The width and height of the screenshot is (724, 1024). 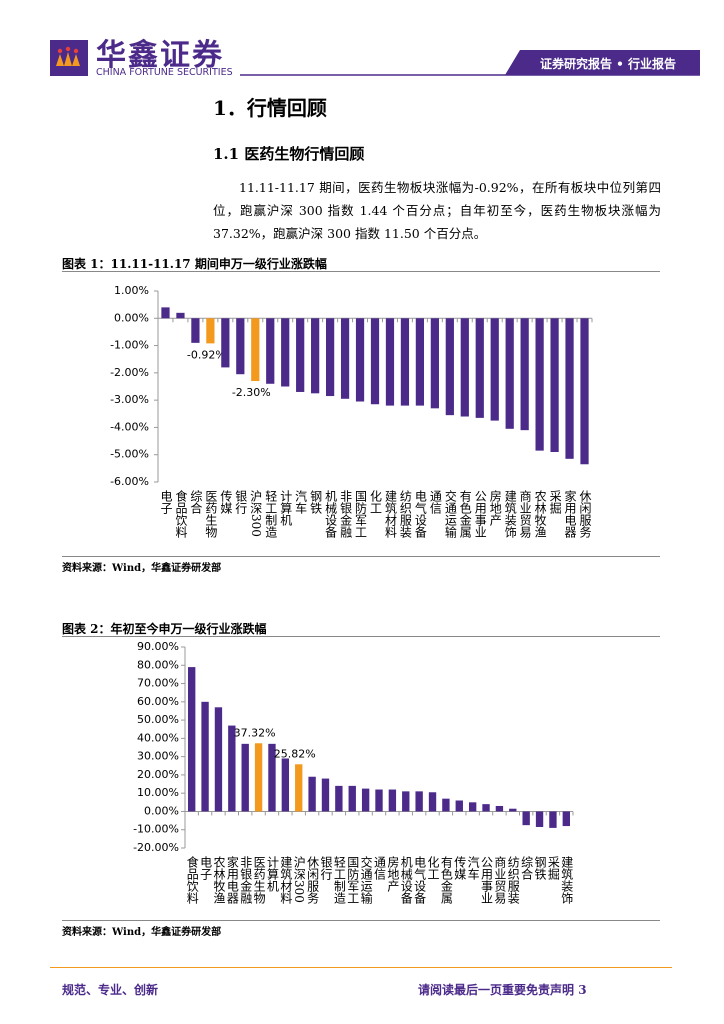 What do you see at coordinates (192, 879) in the screenshot?
I see `category-label: 食品饮料` at bounding box center [192, 879].